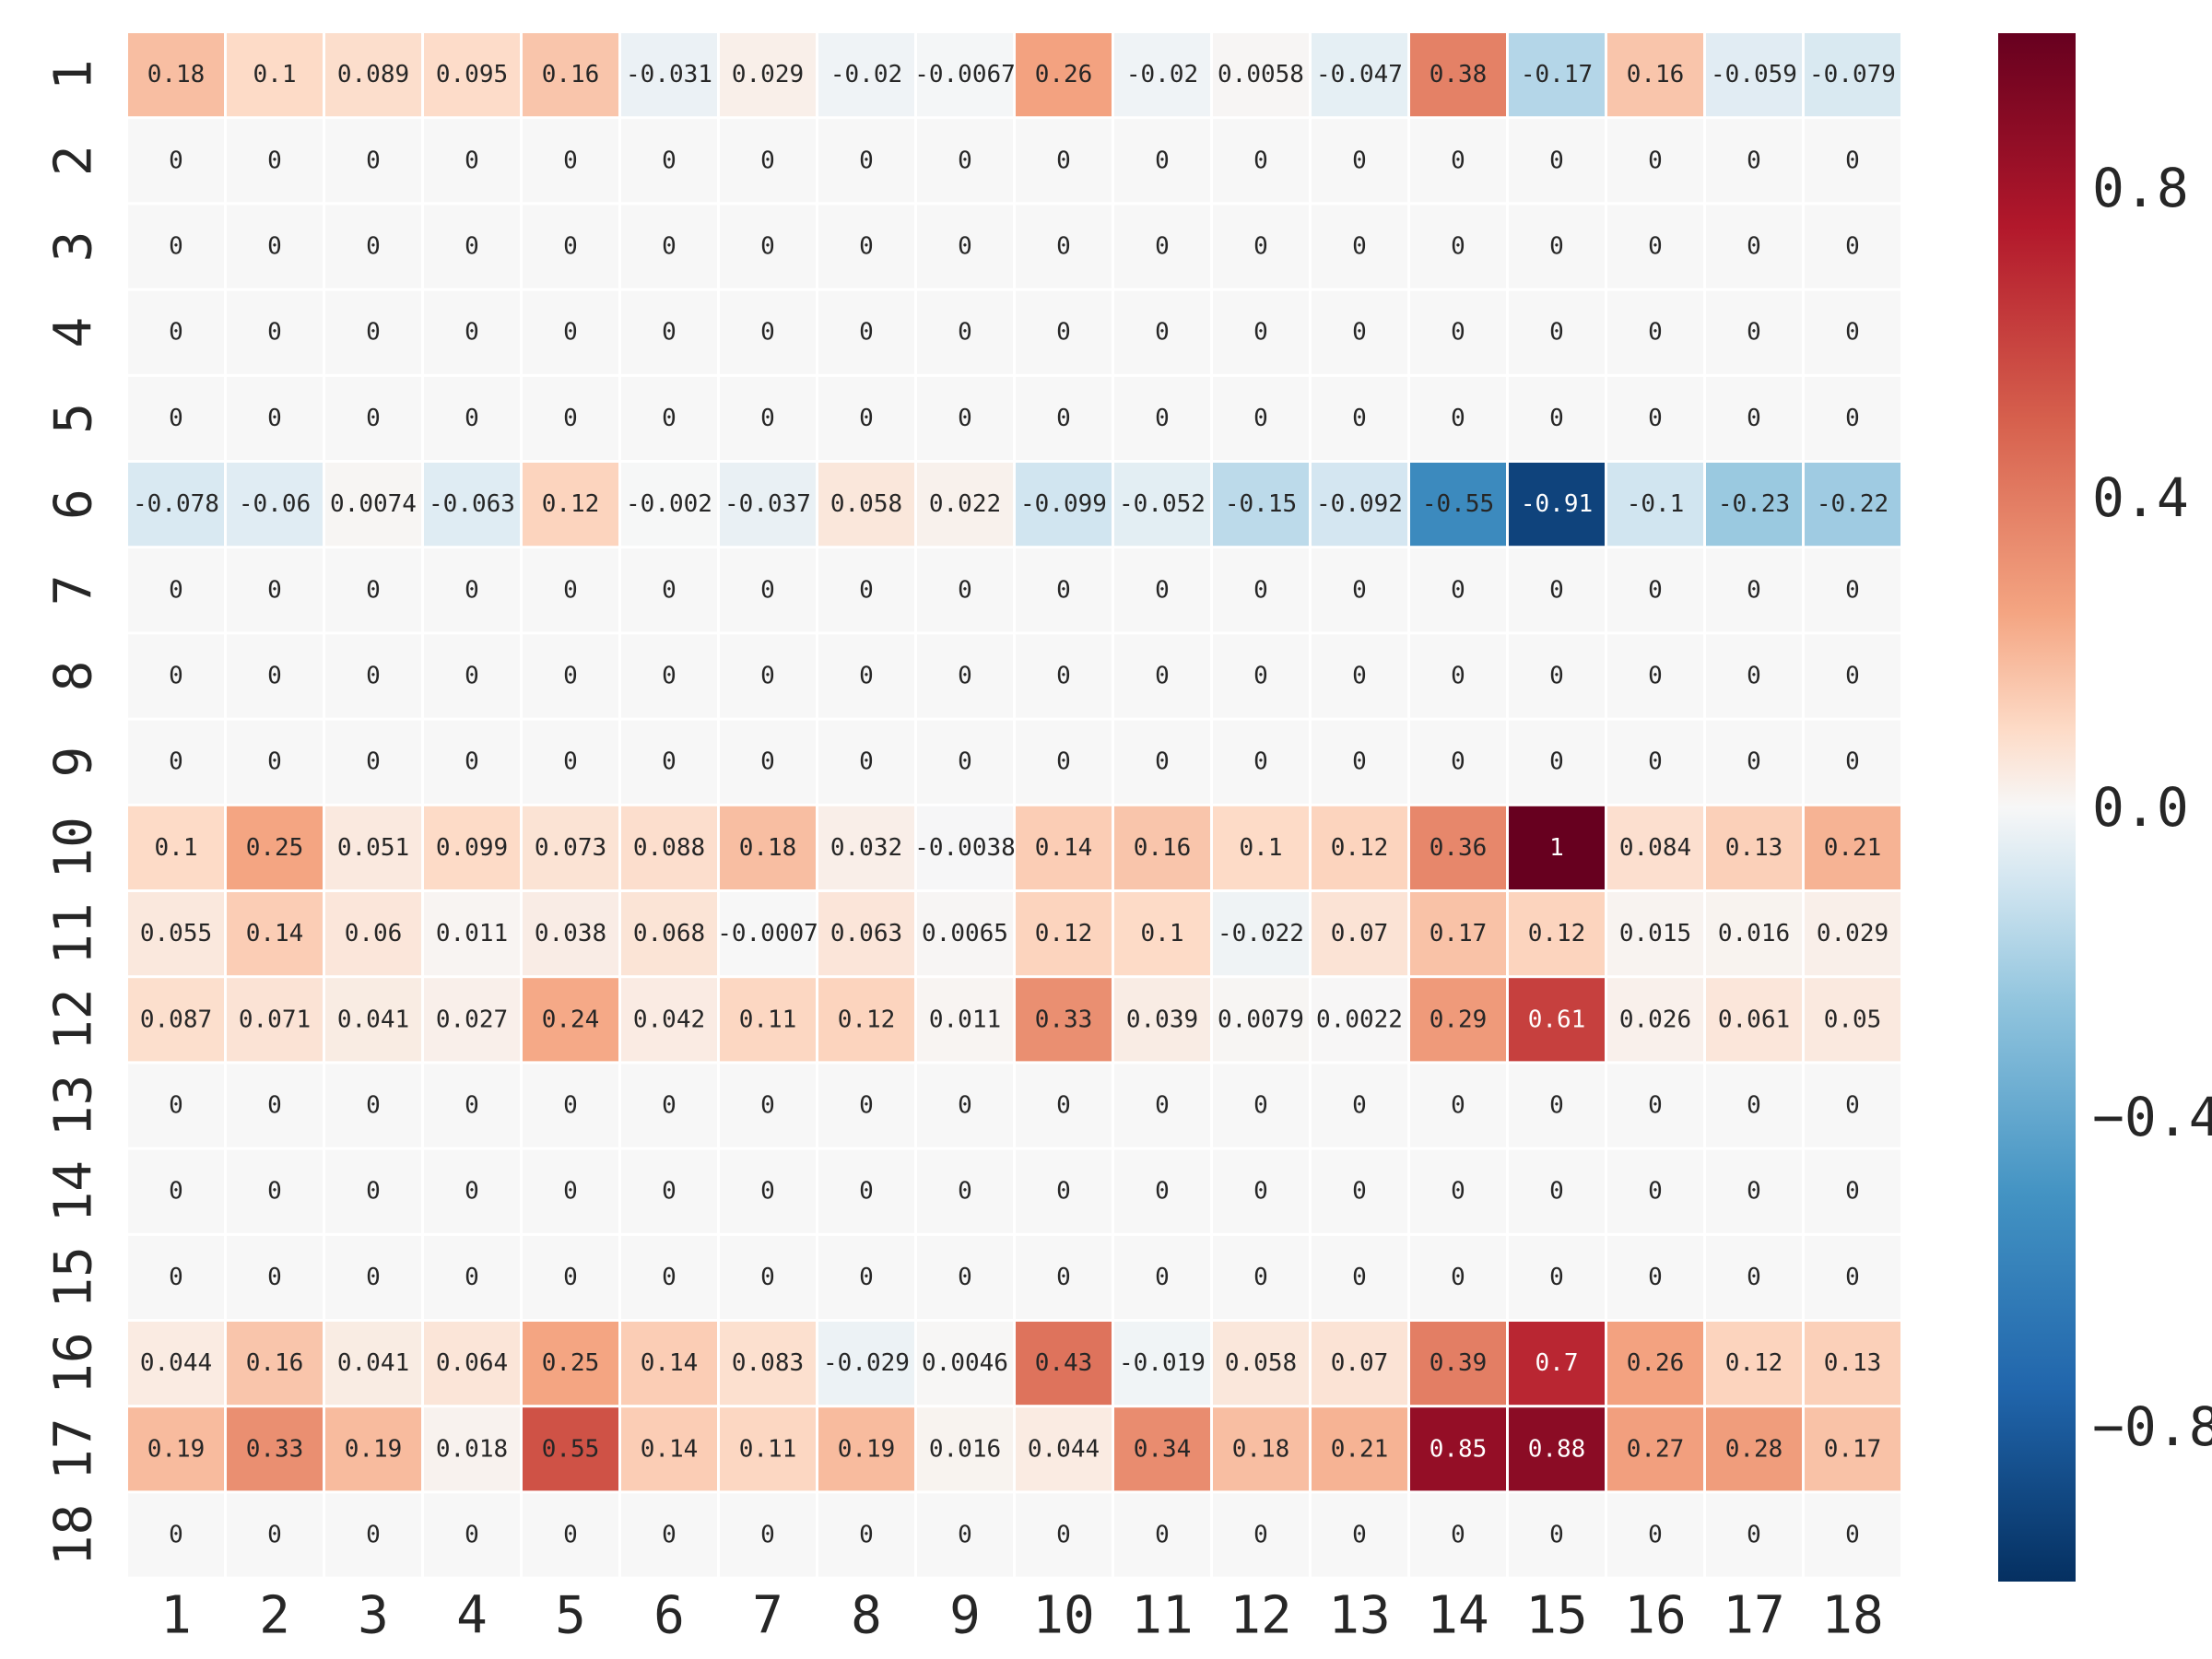 Image resolution: width=2212 pixels, height=1659 pixels. What do you see at coordinates (74, 1363) in the screenshot?
I see `y-tick-label: 16` at bounding box center [74, 1363].